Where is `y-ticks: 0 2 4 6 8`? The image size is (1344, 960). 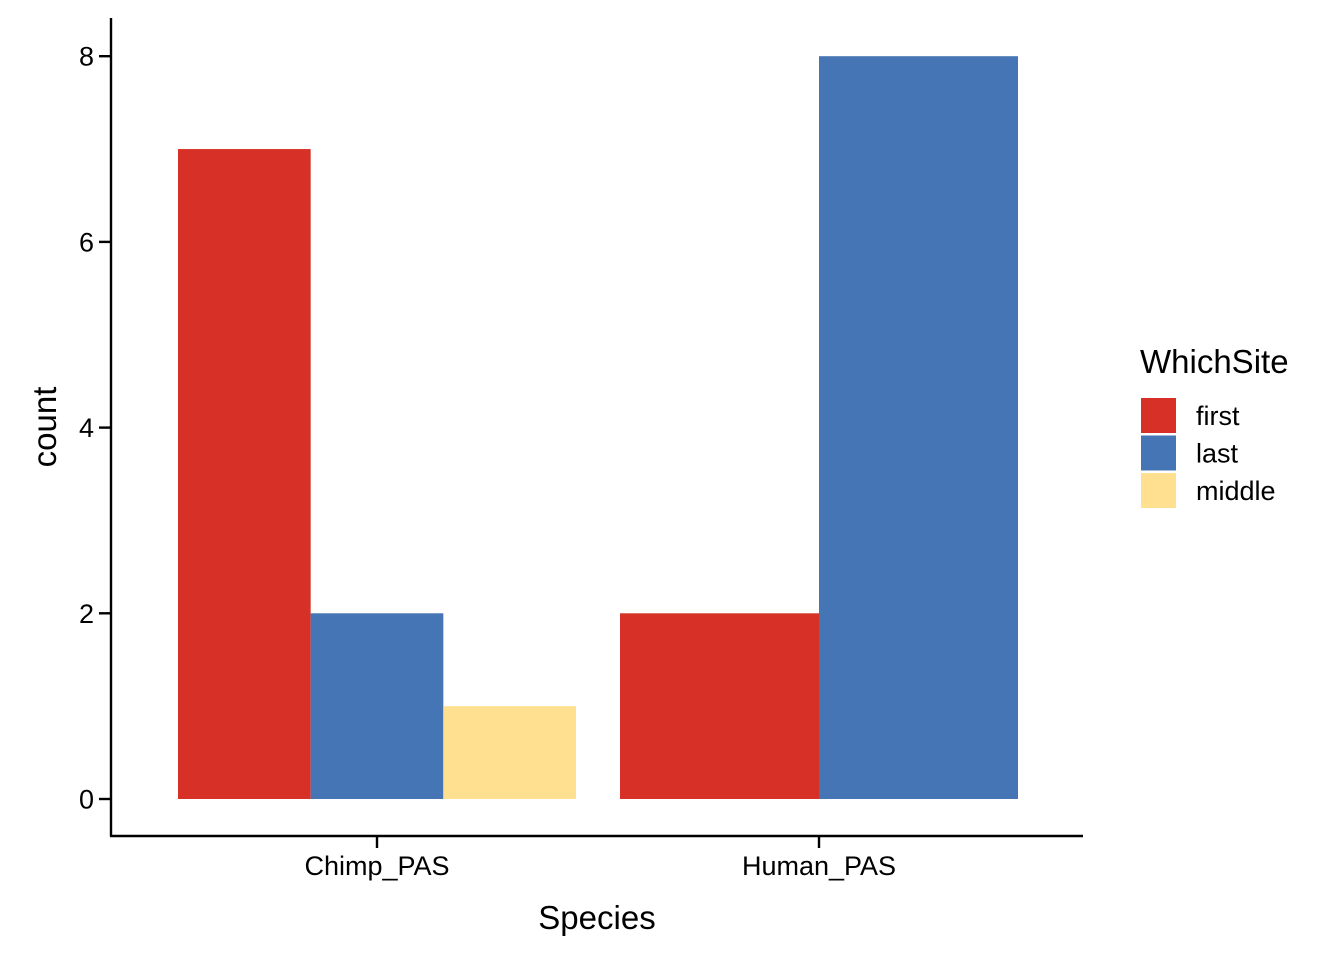 y-ticks: 0 2 4 6 8 is located at coordinates (95, 428).